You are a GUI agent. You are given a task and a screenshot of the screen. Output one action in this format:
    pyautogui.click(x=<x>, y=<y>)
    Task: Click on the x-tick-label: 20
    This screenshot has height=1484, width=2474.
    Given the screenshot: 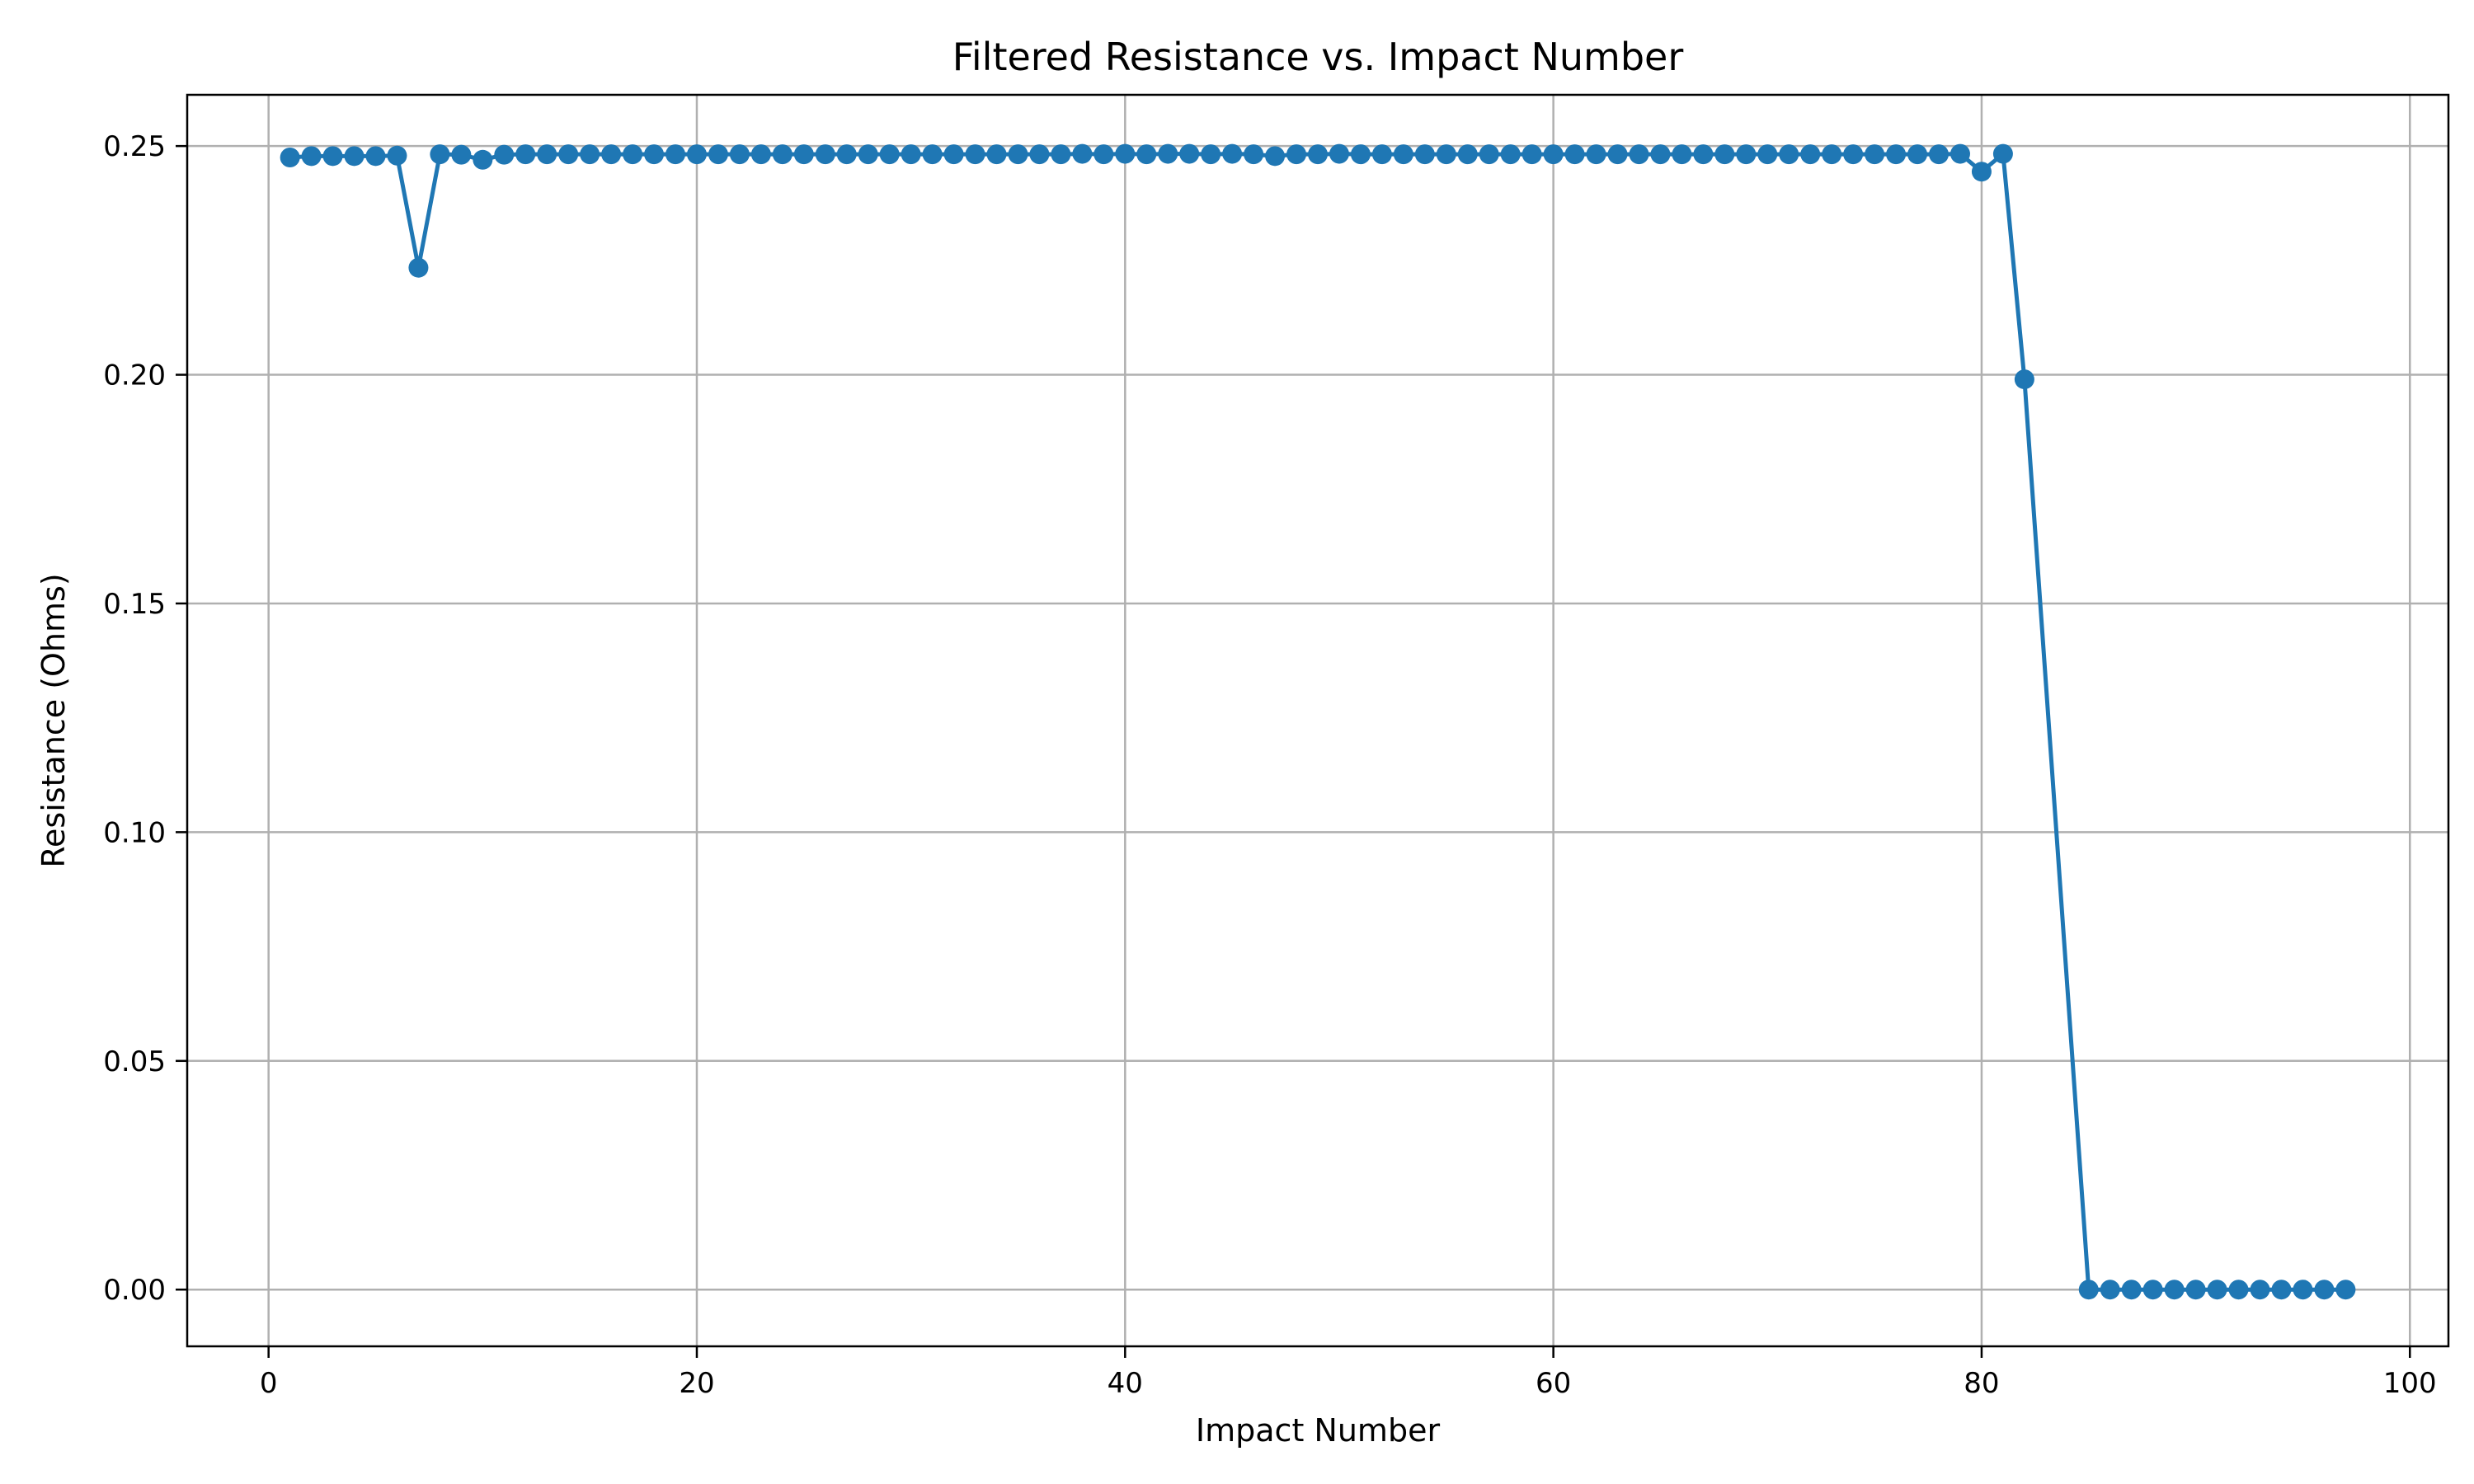 What is the action you would take?
    pyautogui.click(x=696, y=1383)
    